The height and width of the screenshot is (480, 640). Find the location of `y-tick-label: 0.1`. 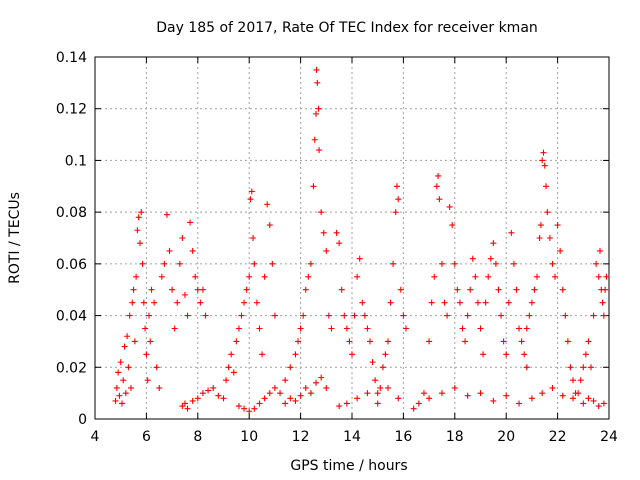

y-tick-label: 0.1 is located at coordinates (76, 161).